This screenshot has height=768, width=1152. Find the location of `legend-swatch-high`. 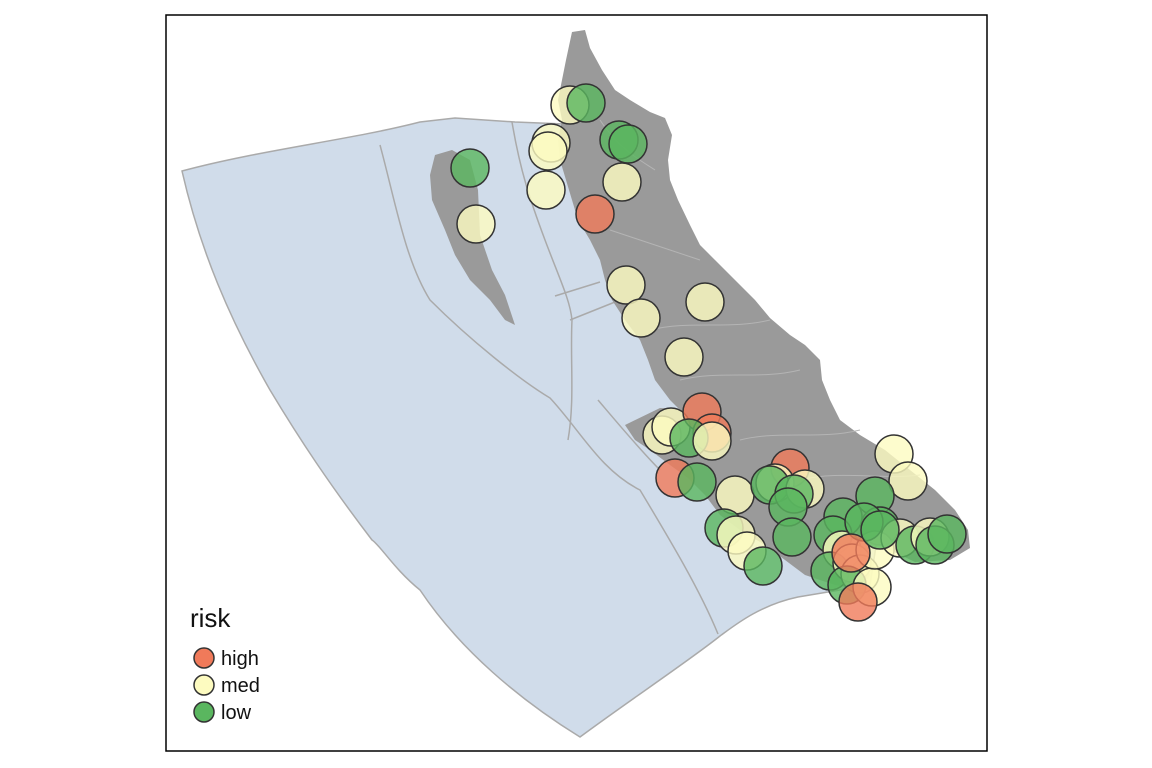

legend-swatch-high is located at coordinates (204, 658).